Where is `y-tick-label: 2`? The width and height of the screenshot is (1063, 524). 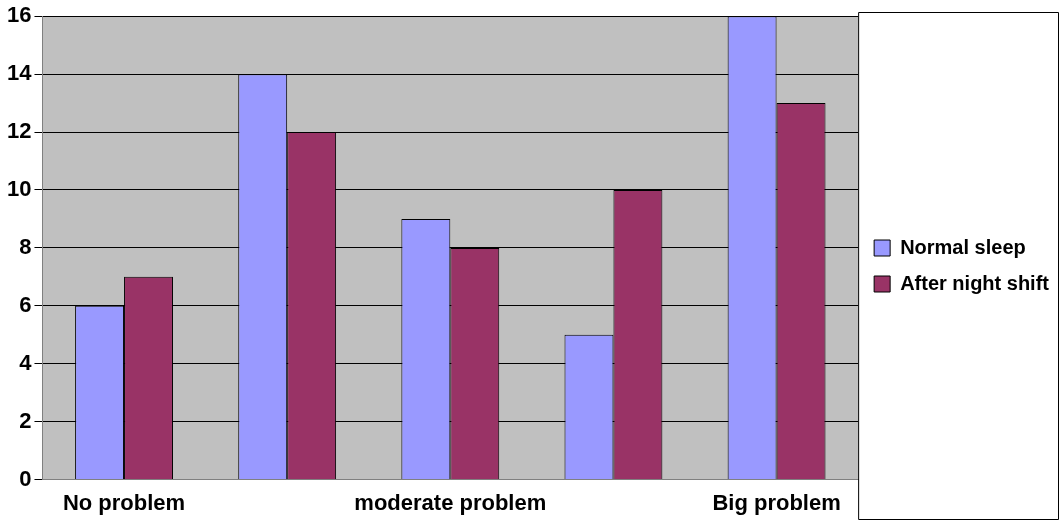 y-tick-label: 2 is located at coordinates (25, 420).